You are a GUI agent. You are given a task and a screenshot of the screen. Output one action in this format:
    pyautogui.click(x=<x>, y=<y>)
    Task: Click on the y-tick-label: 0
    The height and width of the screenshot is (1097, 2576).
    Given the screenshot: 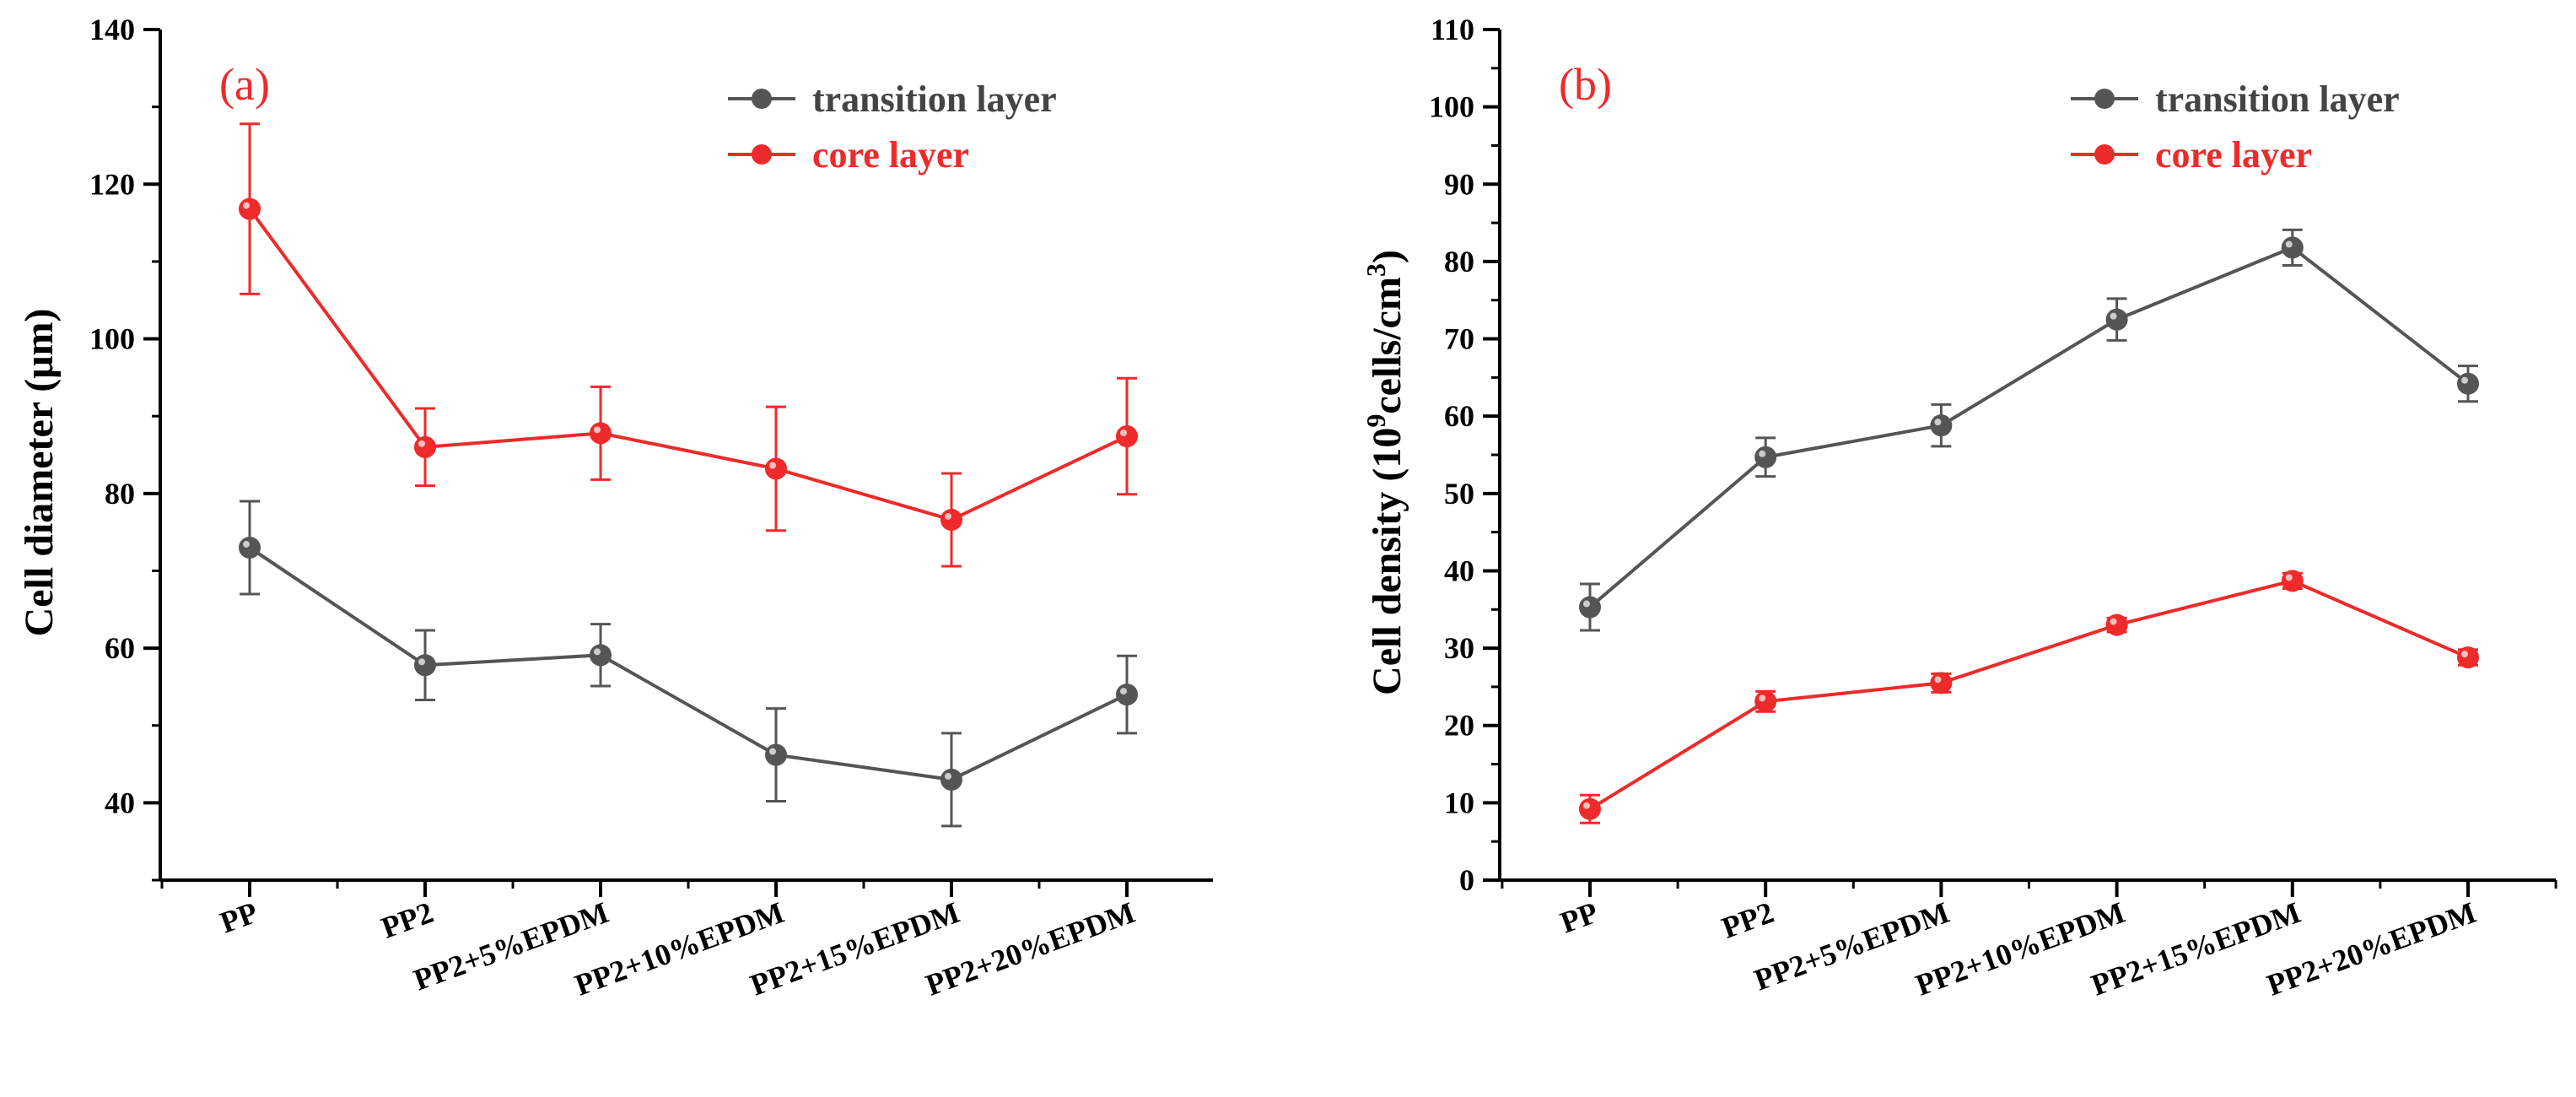 What is the action you would take?
    pyautogui.click(x=1466, y=880)
    